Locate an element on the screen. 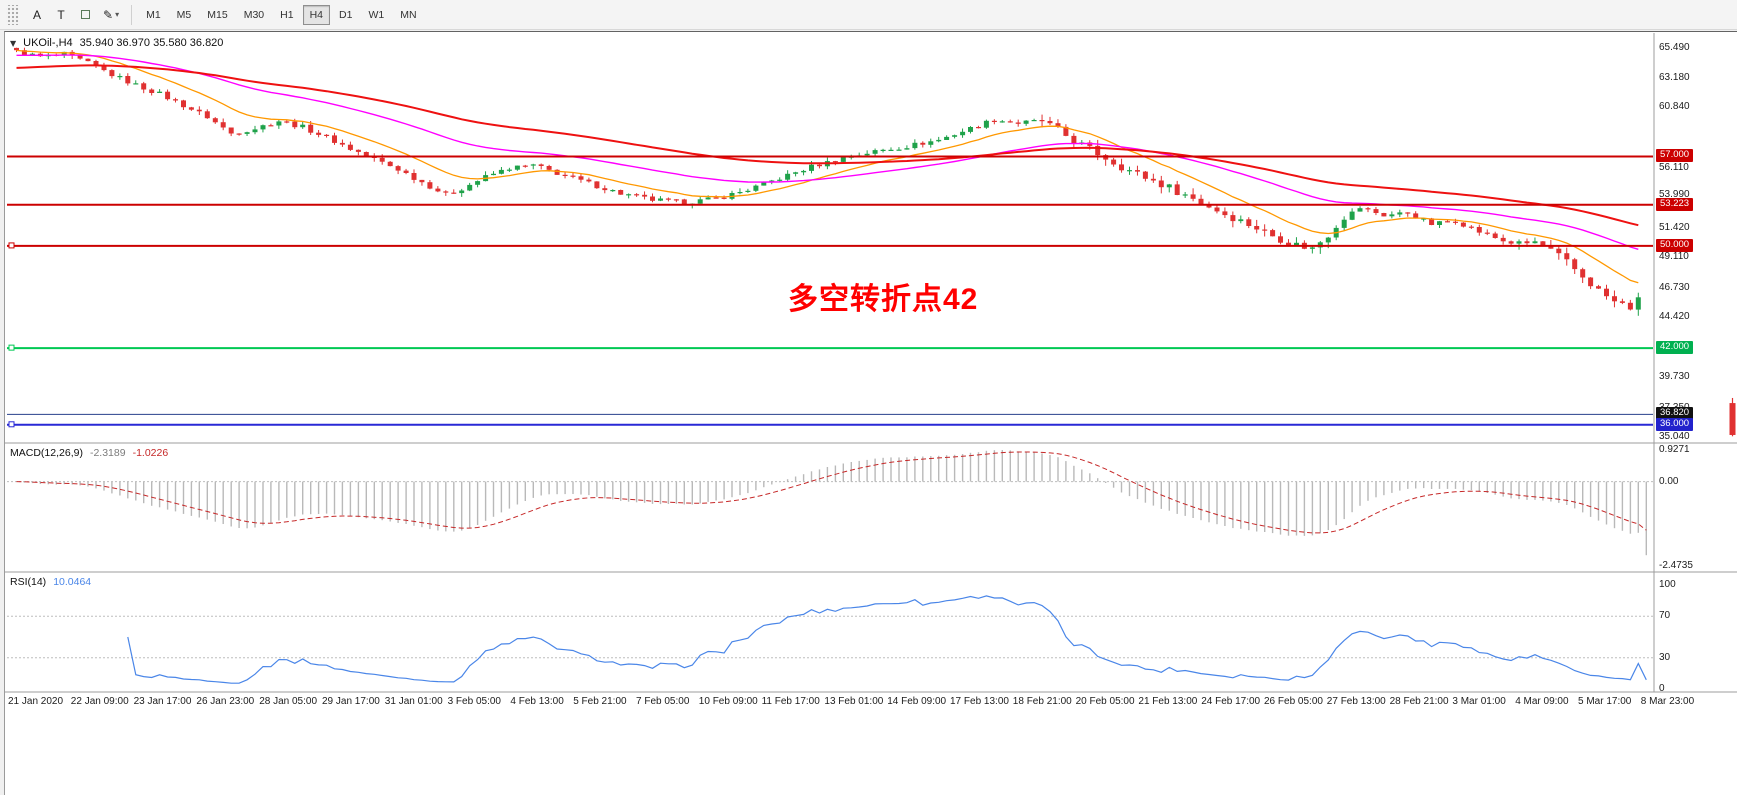 This screenshot has width=1737, height=795. timeframe-m5-button: M5 is located at coordinates (184, 15).